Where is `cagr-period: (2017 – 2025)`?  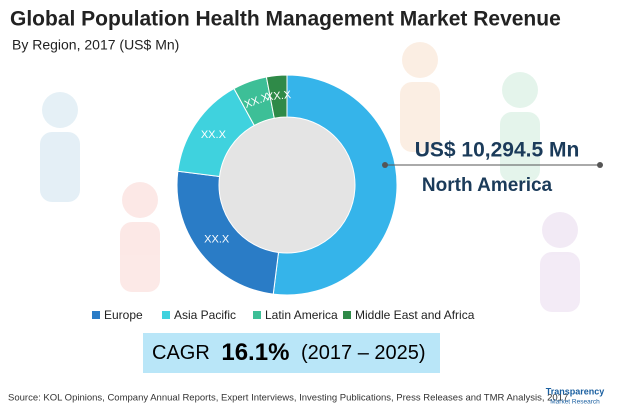 cagr-period: (2017 – 2025) is located at coordinates (363, 353).